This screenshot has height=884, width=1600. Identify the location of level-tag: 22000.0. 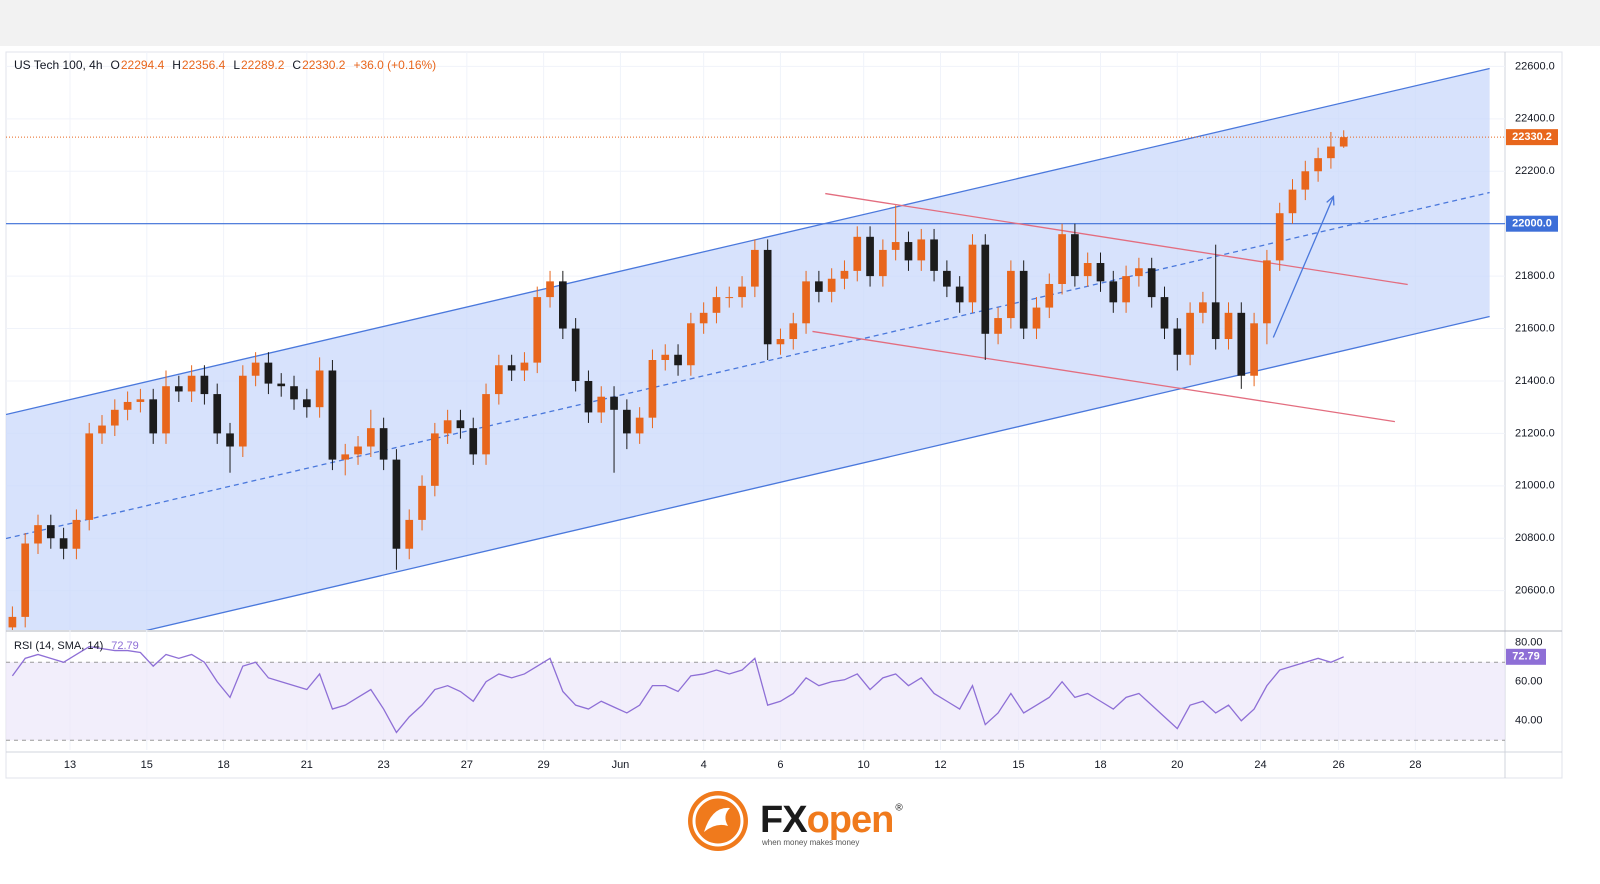
(1532, 224).